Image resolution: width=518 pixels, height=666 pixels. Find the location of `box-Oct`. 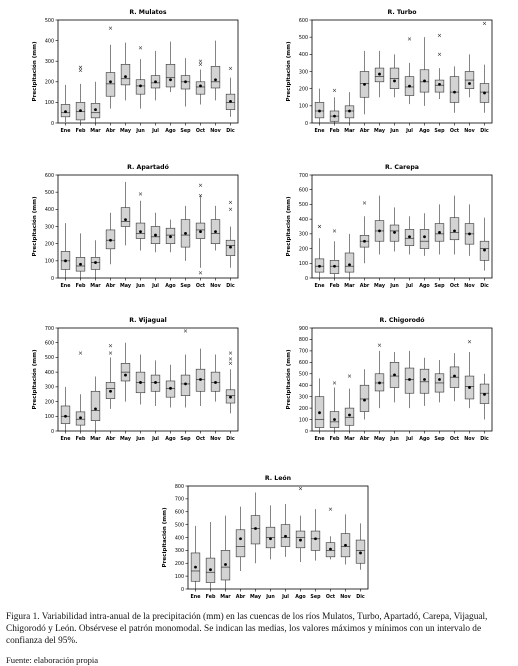

box-Oct is located at coordinates (330, 533).